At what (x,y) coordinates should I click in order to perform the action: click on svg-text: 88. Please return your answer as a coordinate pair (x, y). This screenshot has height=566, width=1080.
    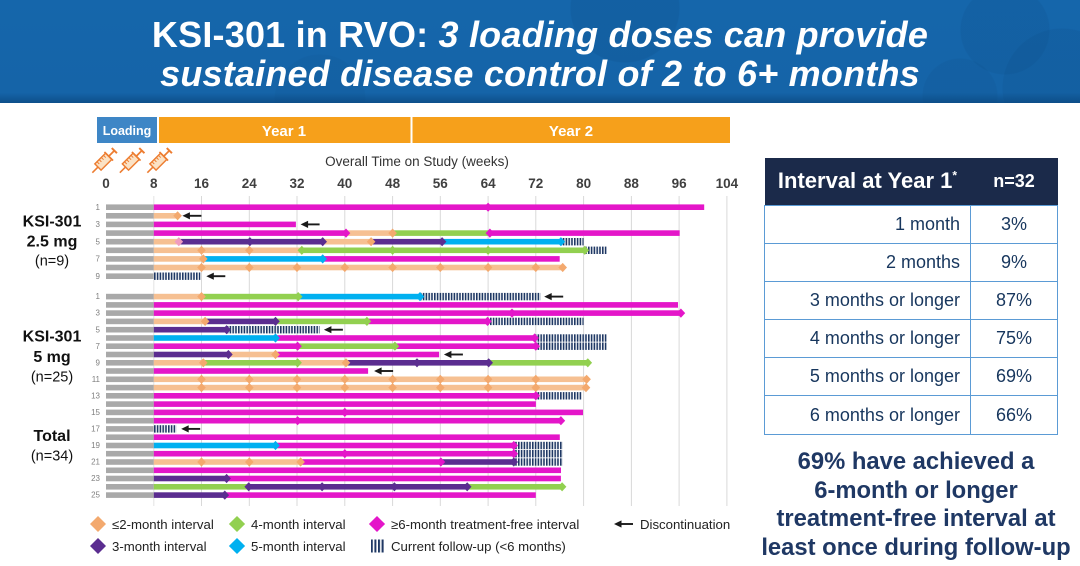
    Looking at the image, I should click on (632, 183).